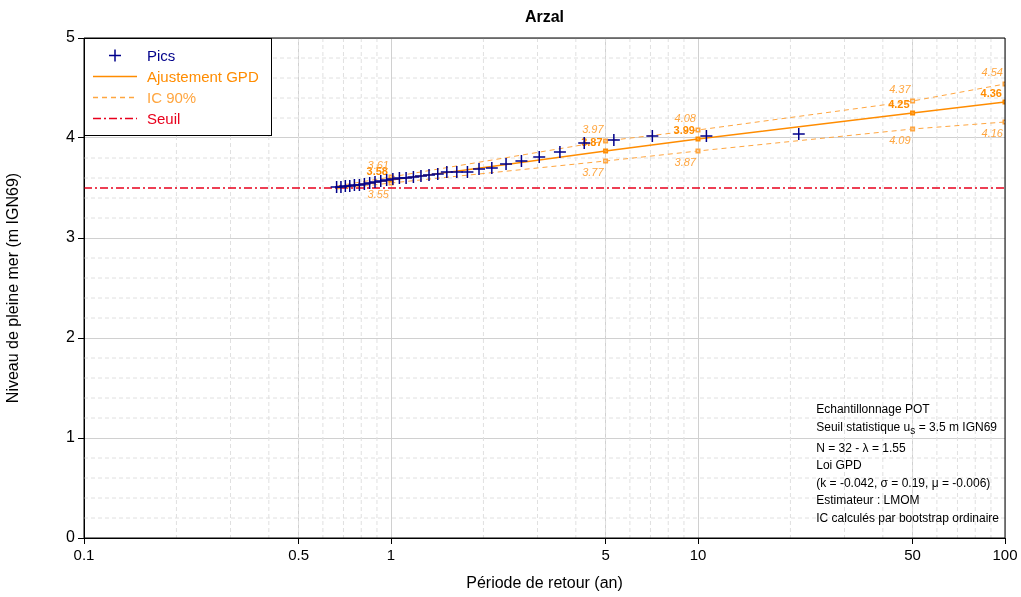 Image resolution: width=1021 pixels, height=597 pixels. Describe the element at coordinates (839, 465) in the screenshot. I see `annotation: Loi GPD` at that location.